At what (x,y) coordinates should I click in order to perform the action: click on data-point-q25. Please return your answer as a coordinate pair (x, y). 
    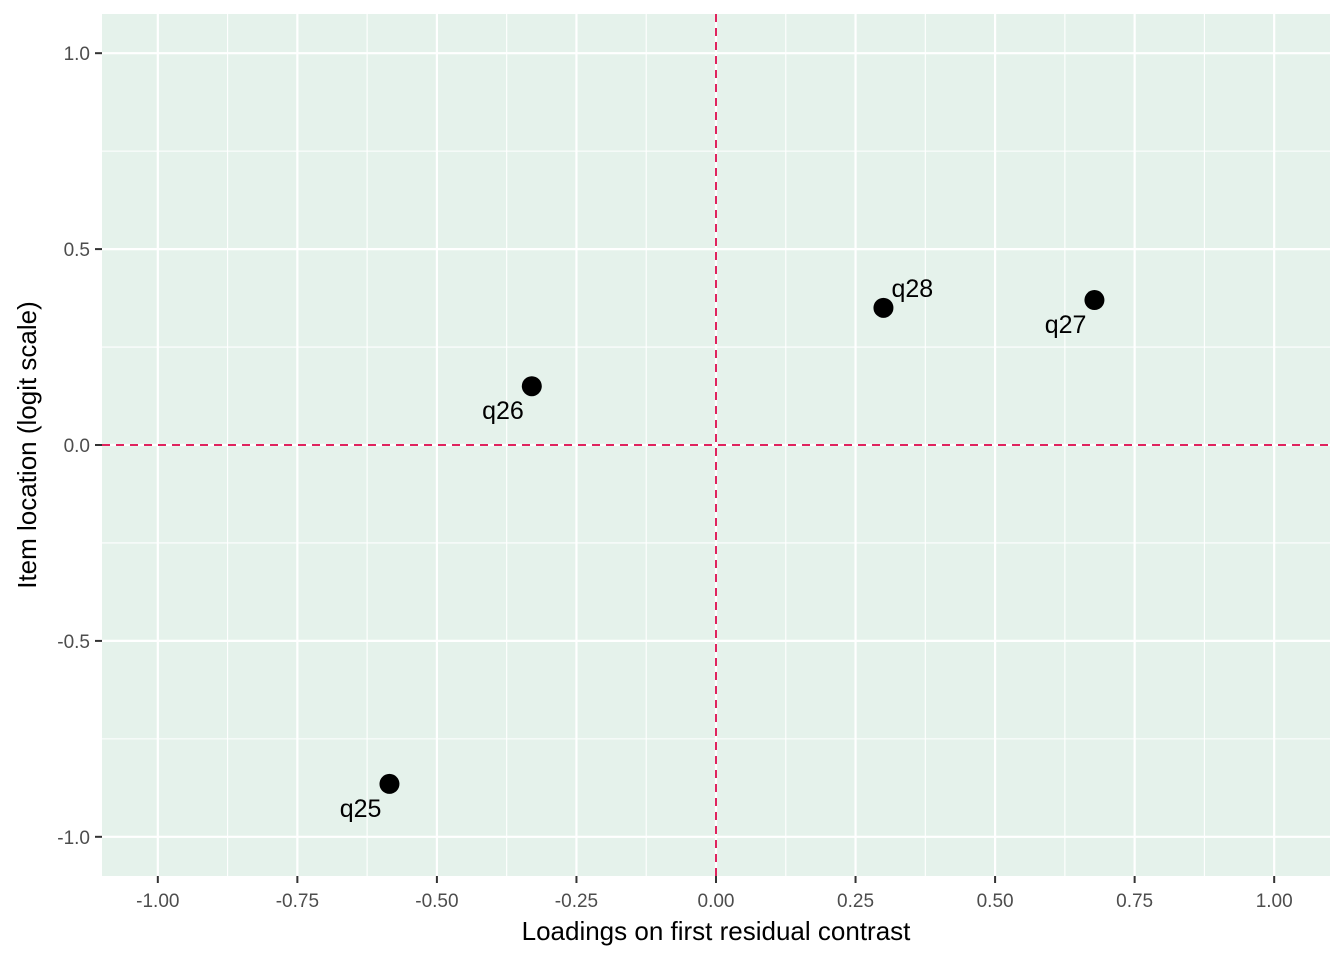
    Looking at the image, I should click on (389, 783).